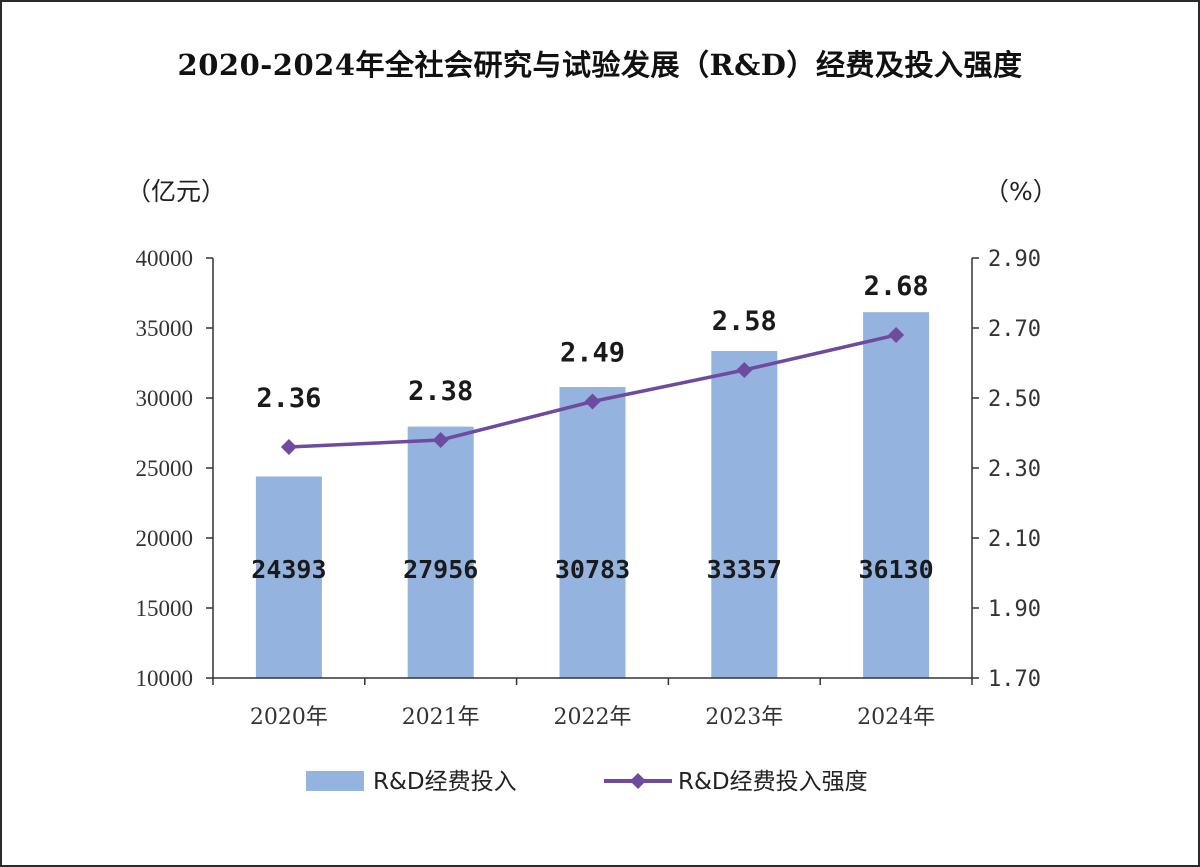 Image resolution: width=1200 pixels, height=867 pixels. What do you see at coordinates (165, 398) in the screenshot?
I see `left-tick-label-4: 30000` at bounding box center [165, 398].